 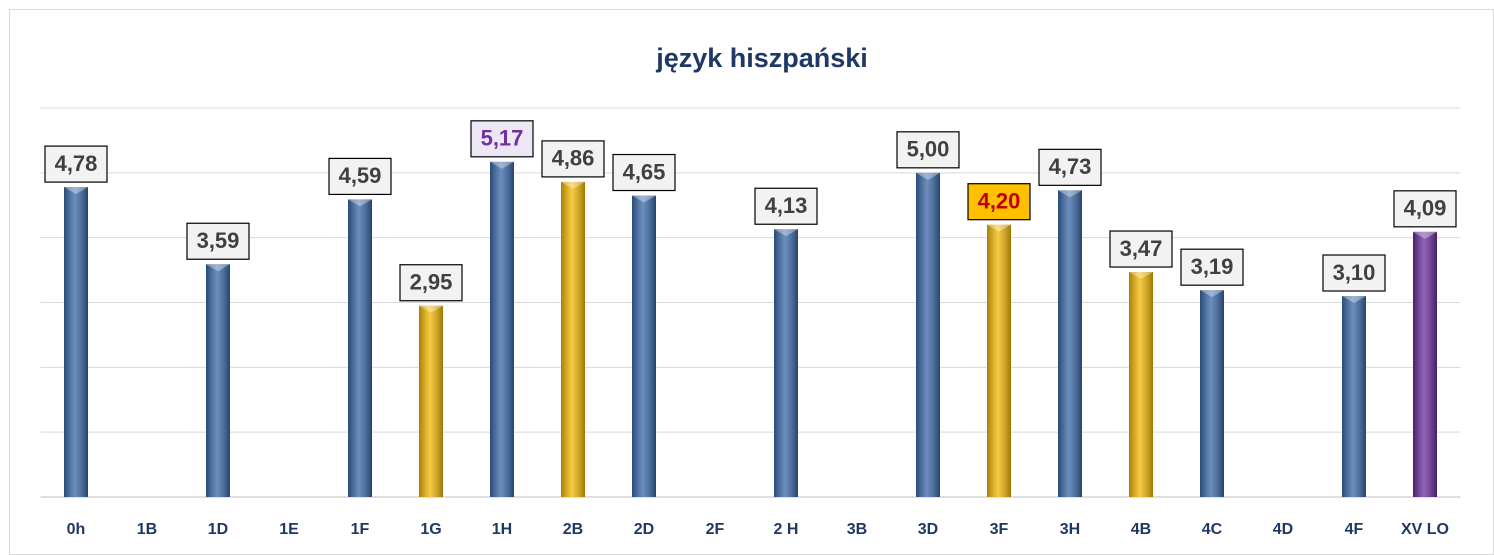 I want to click on x-tick-label: 4D, so click(x=1283, y=529).